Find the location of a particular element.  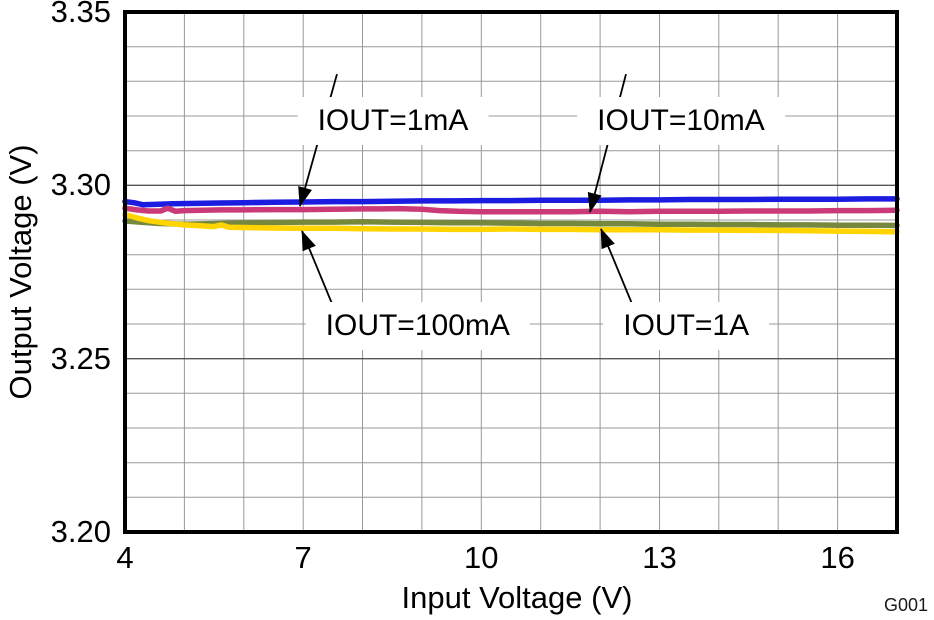

callout-iout-100ma: IOUT=100mA is located at coordinates (417, 326).